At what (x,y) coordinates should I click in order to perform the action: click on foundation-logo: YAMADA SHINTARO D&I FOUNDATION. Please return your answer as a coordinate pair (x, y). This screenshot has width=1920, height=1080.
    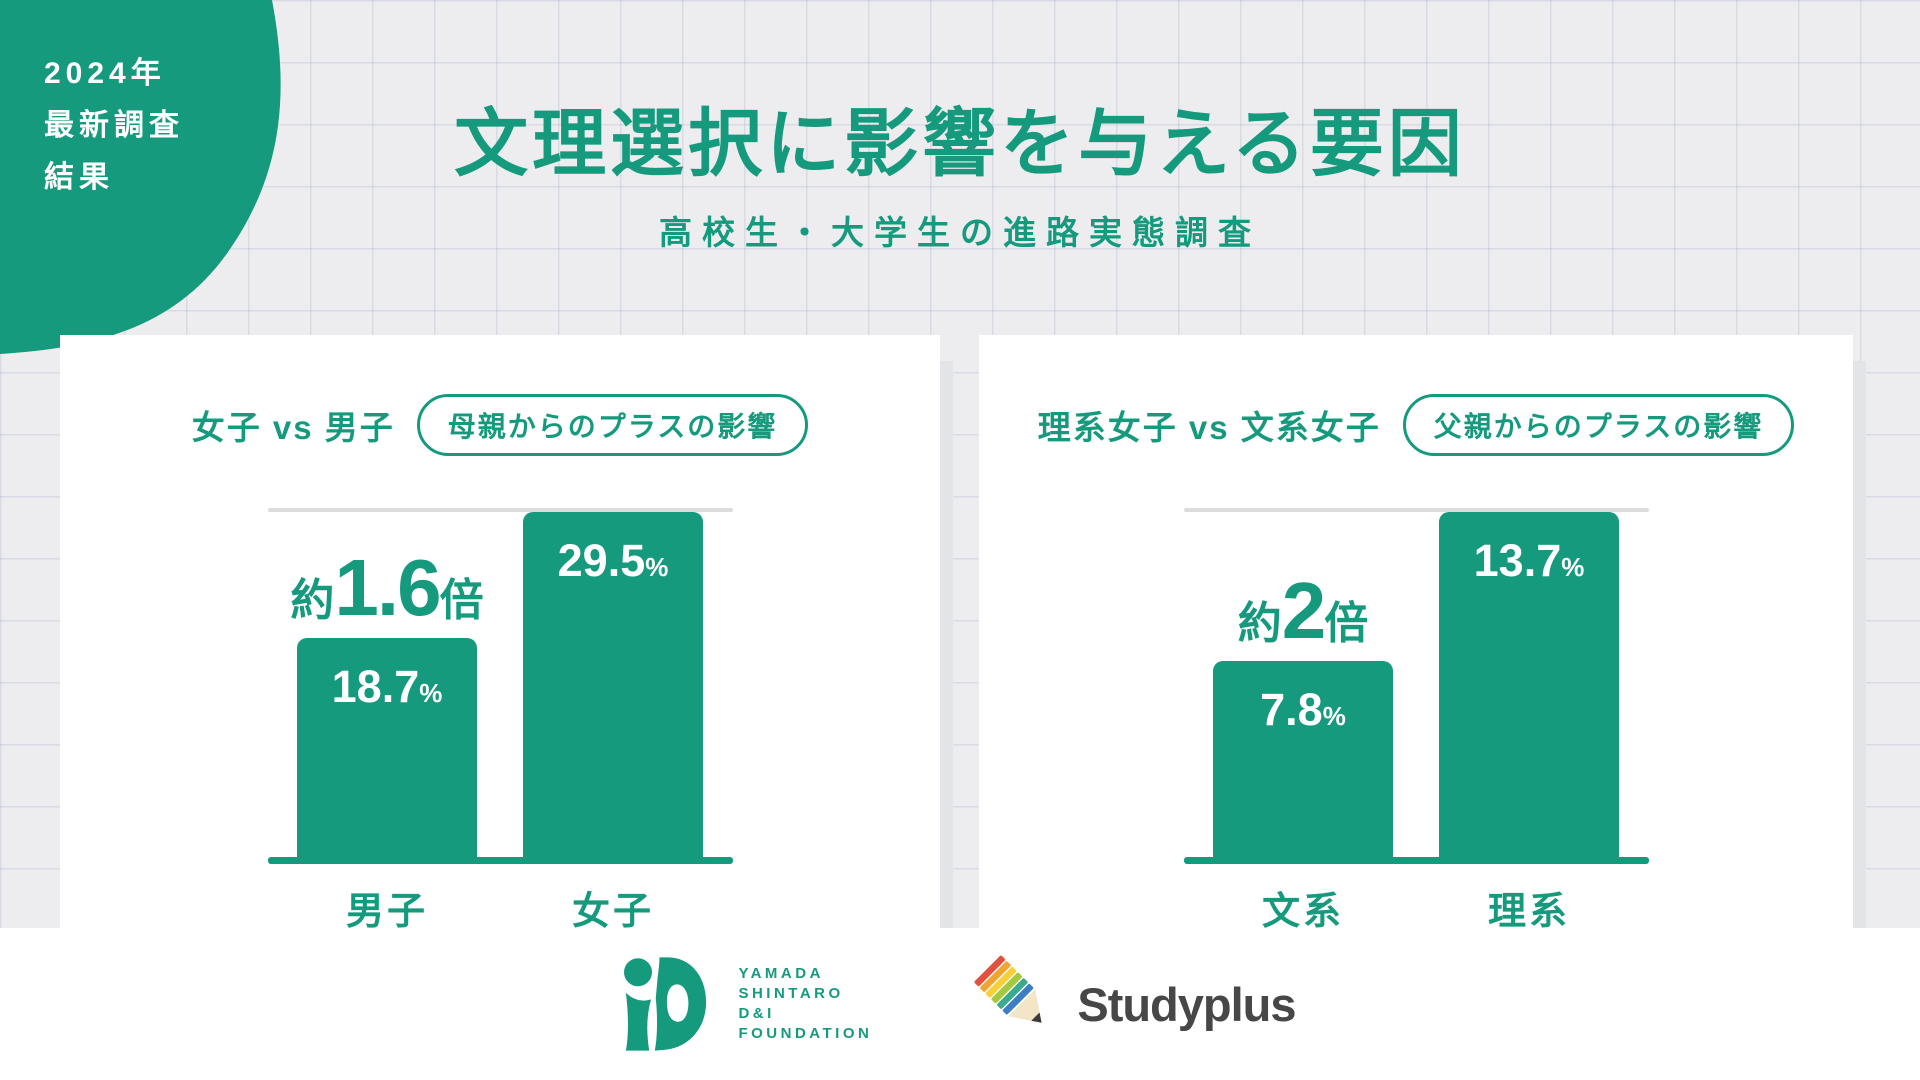
    Looking at the image, I should click on (748, 1004).